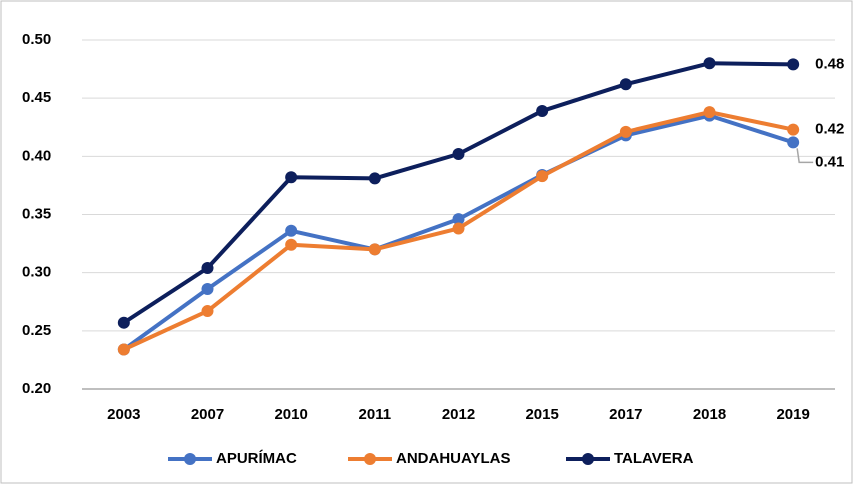 The height and width of the screenshot is (485, 854). Describe the element at coordinates (36, 213) in the screenshot. I see `y-tick-label: 0.35` at that location.